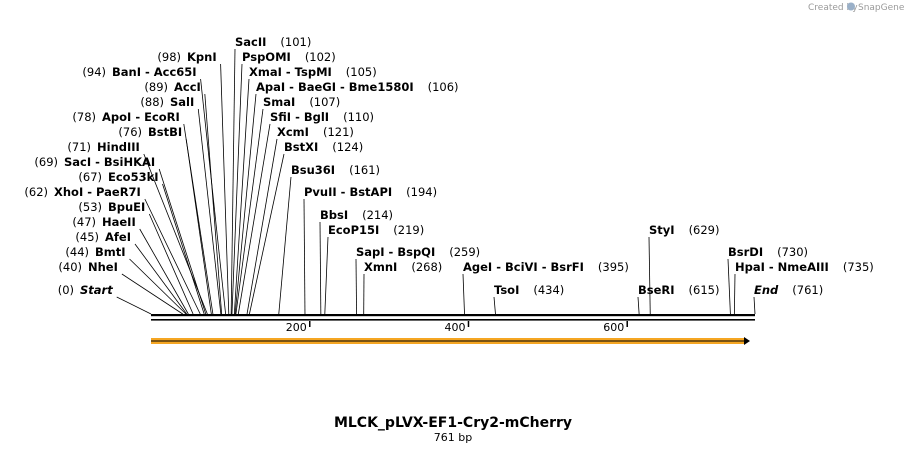  What do you see at coordinates (881, 8) in the screenshot?
I see `credit-brand: SnapGene` at bounding box center [881, 8].